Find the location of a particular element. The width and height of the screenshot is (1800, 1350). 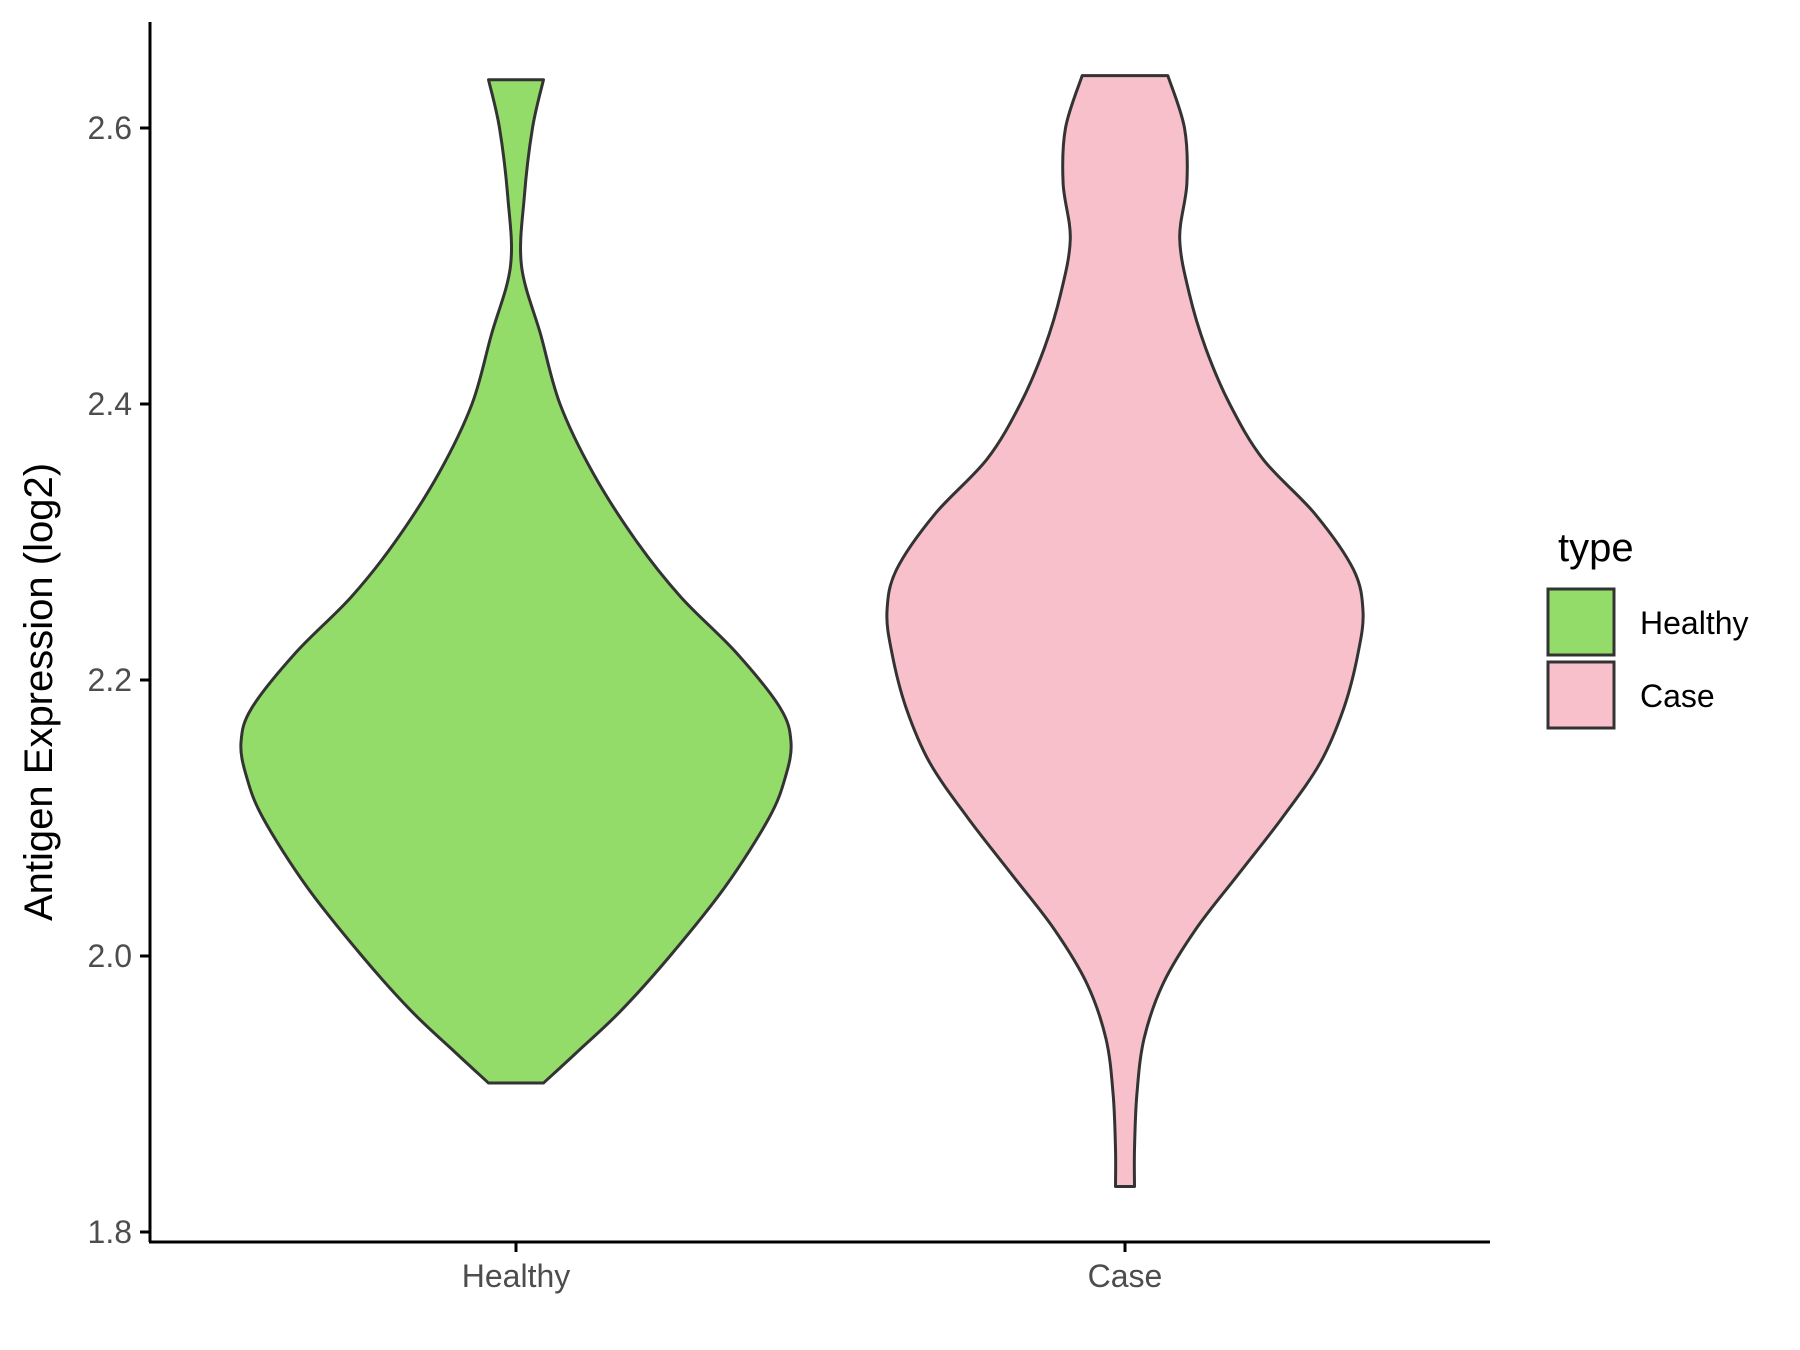

legend: type Healthy Case is located at coordinates (1647, 628).